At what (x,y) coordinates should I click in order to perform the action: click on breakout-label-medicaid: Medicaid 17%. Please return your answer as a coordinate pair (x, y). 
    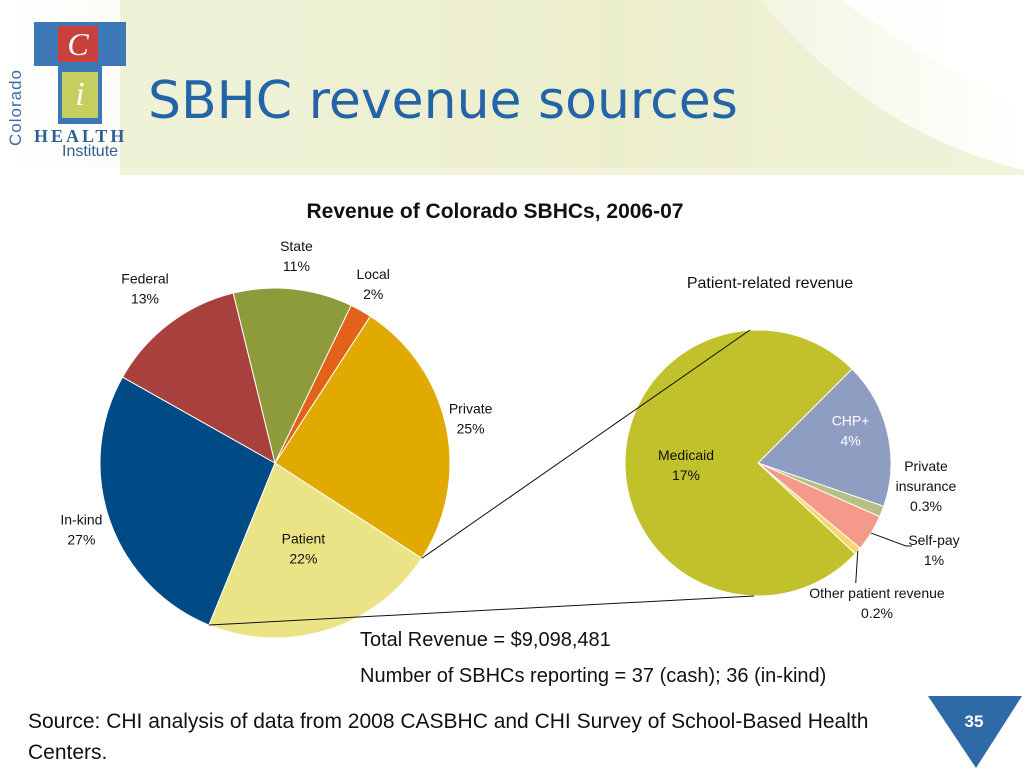
    Looking at the image, I should click on (686, 465).